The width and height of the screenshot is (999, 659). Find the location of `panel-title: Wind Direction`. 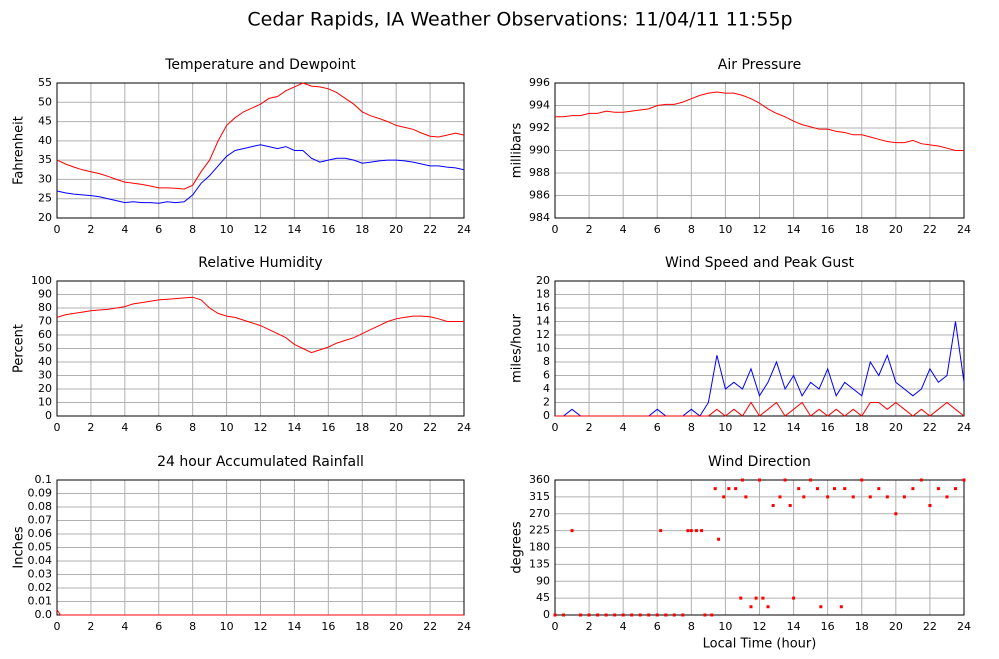

panel-title: Wind Direction is located at coordinates (759, 462).